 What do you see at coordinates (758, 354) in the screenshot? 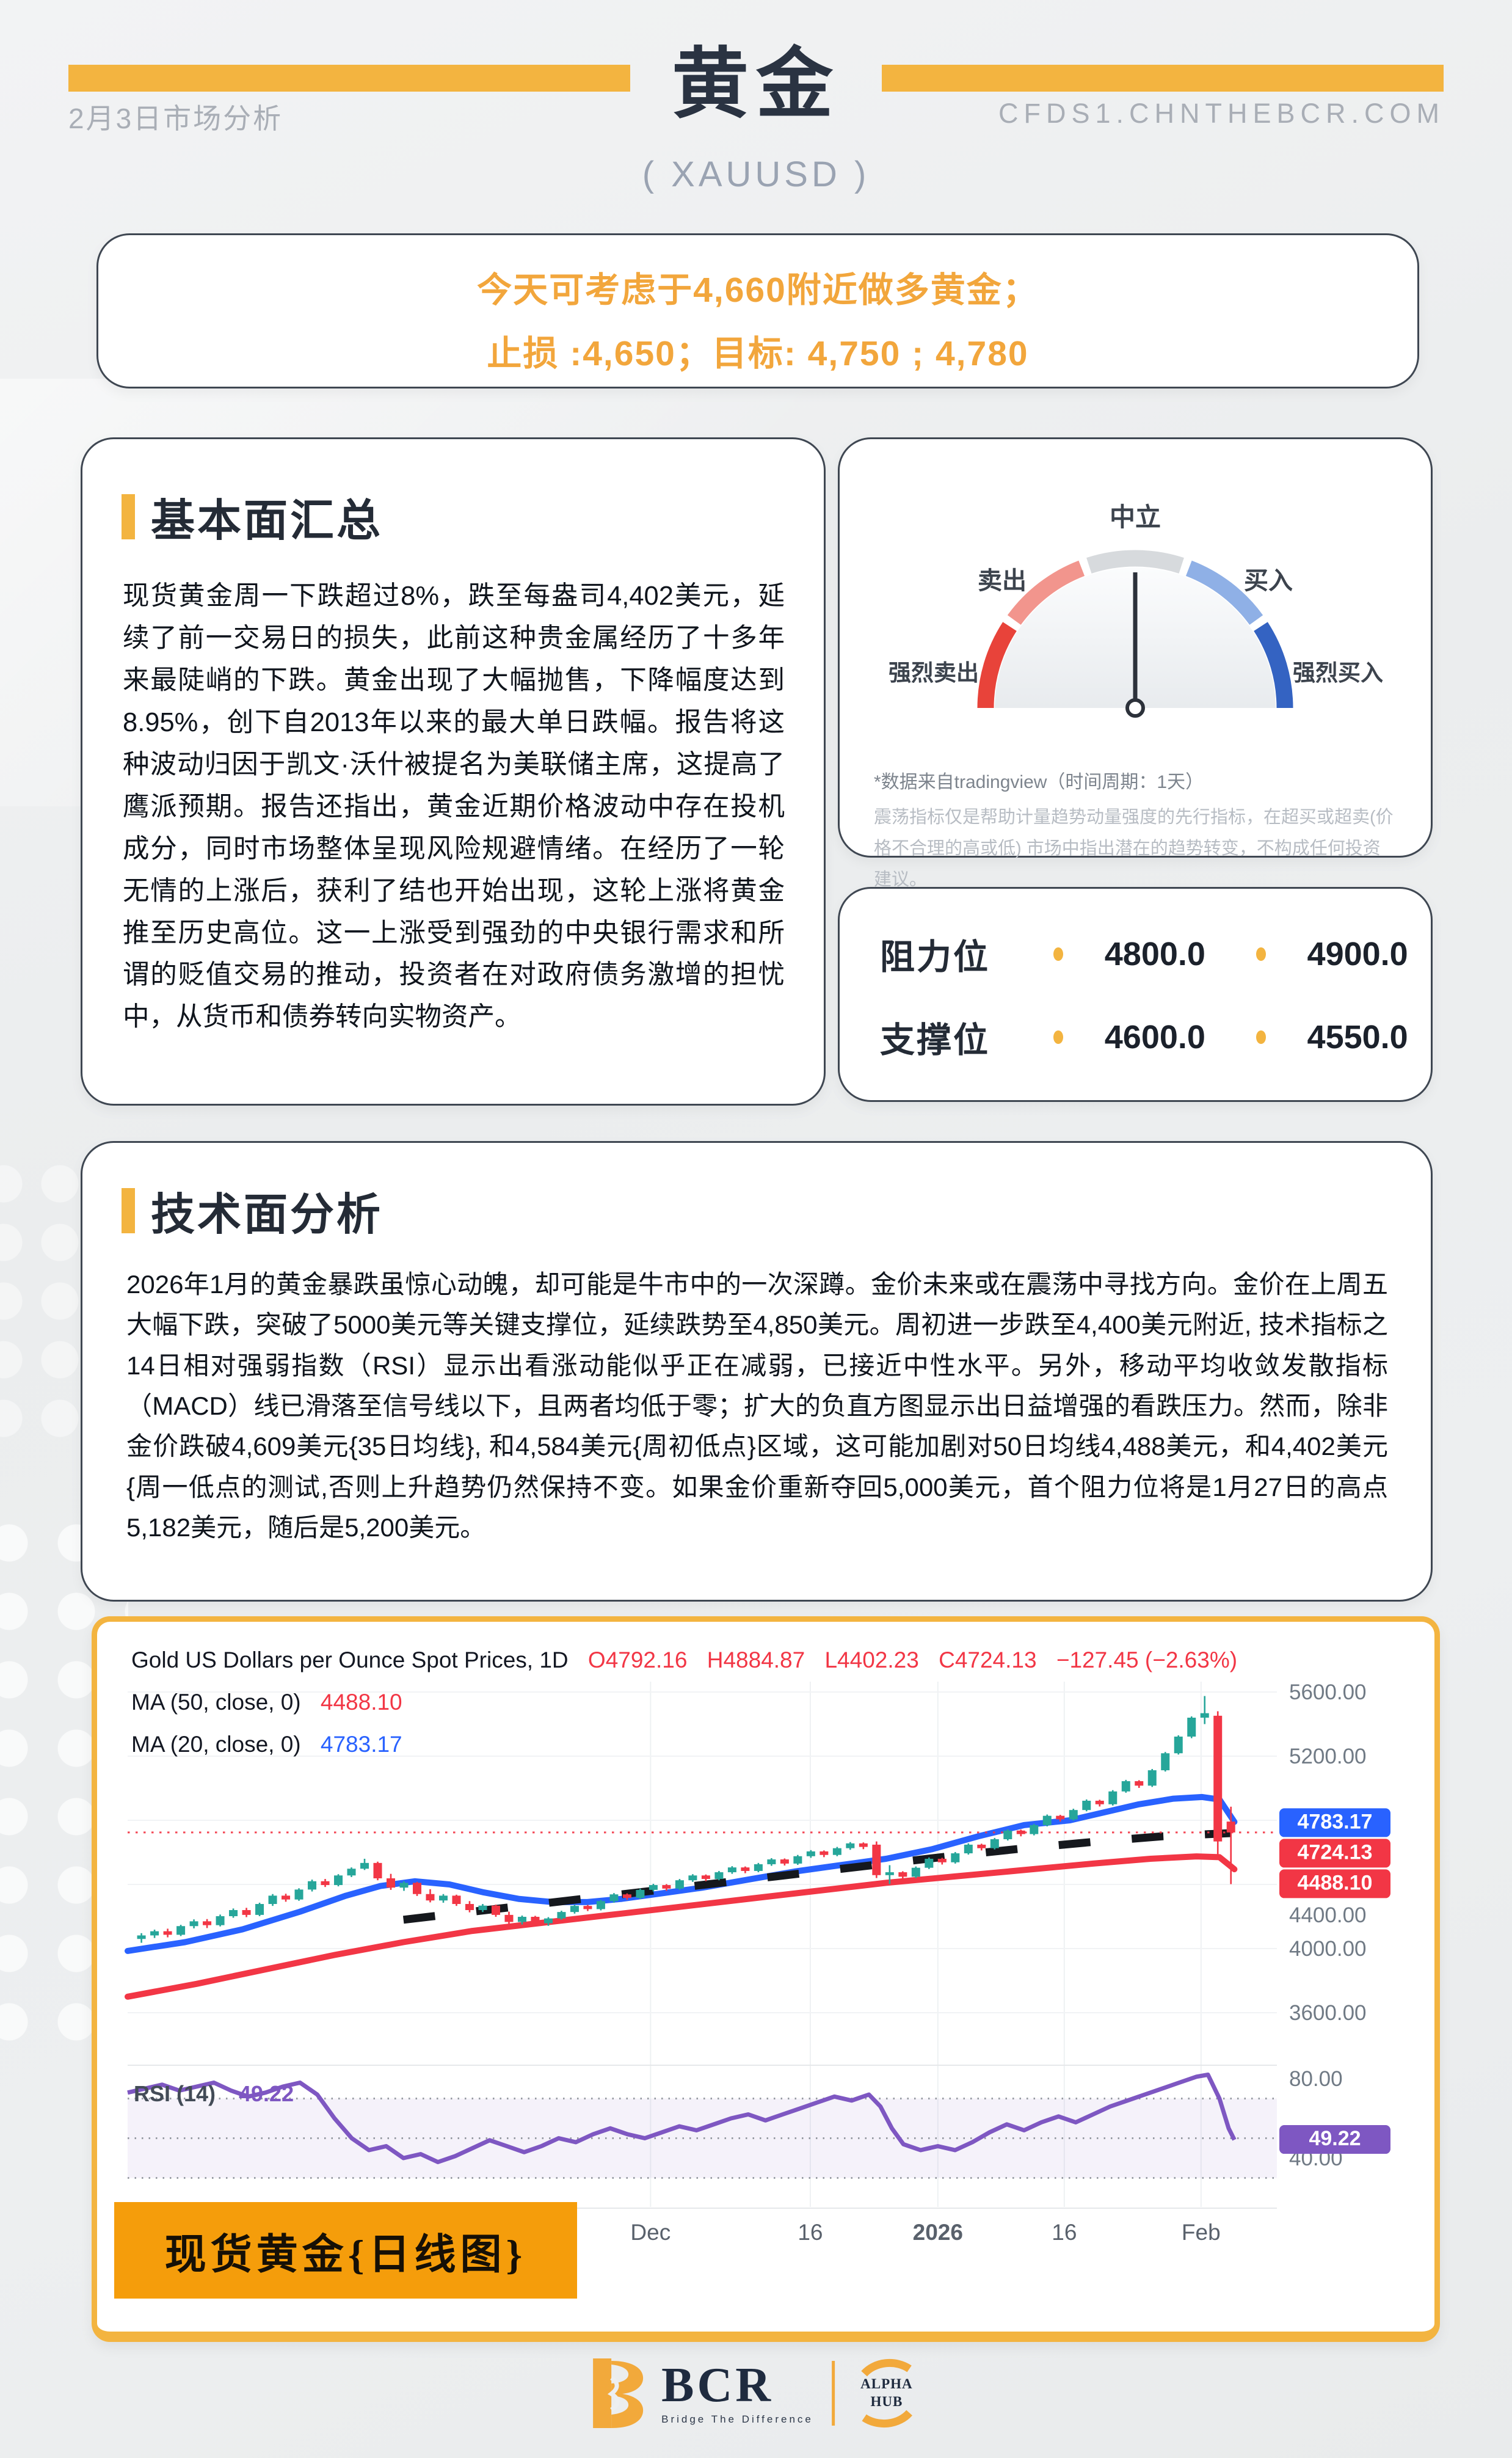
I see `recommendation-line2: 止损 :4,650；目标: 4,750 ; 4,780` at bounding box center [758, 354].